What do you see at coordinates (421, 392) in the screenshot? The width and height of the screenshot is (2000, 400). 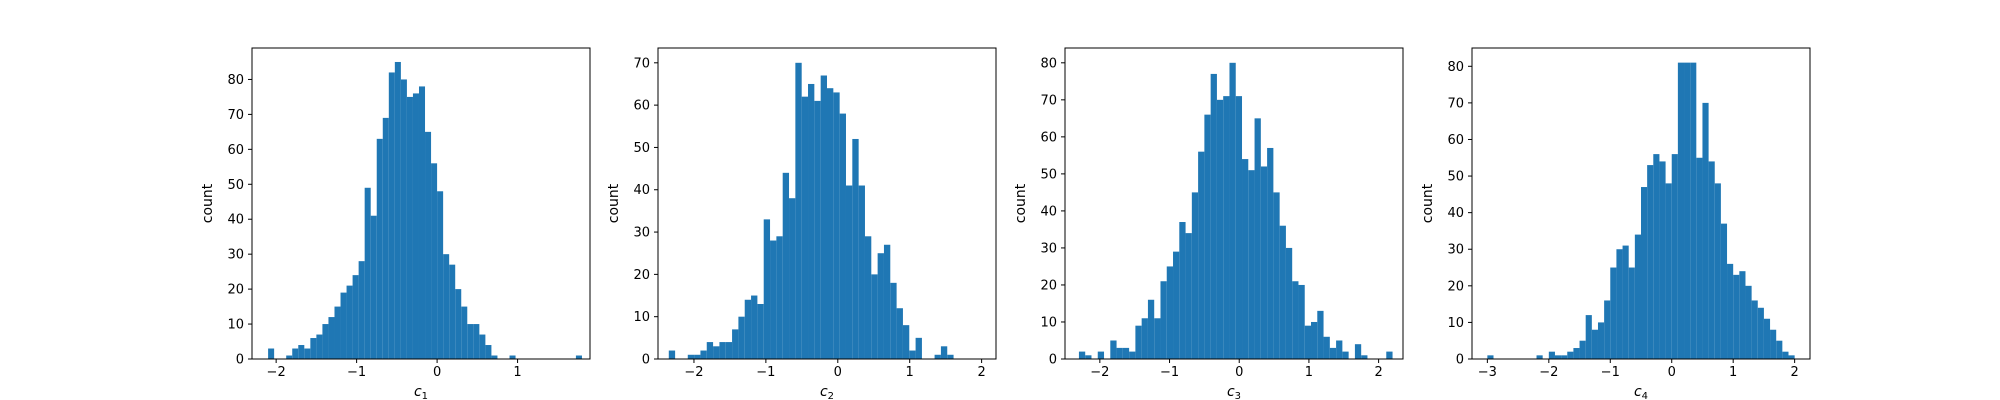 I see `x-axis-label: c1` at bounding box center [421, 392].